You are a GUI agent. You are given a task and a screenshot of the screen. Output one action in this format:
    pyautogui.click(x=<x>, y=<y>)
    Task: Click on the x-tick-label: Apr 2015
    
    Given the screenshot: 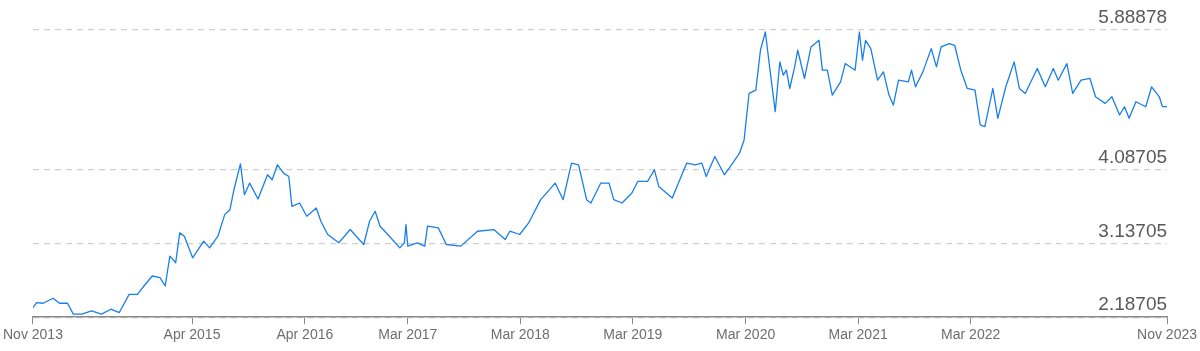 What is the action you would take?
    pyautogui.click(x=192, y=334)
    